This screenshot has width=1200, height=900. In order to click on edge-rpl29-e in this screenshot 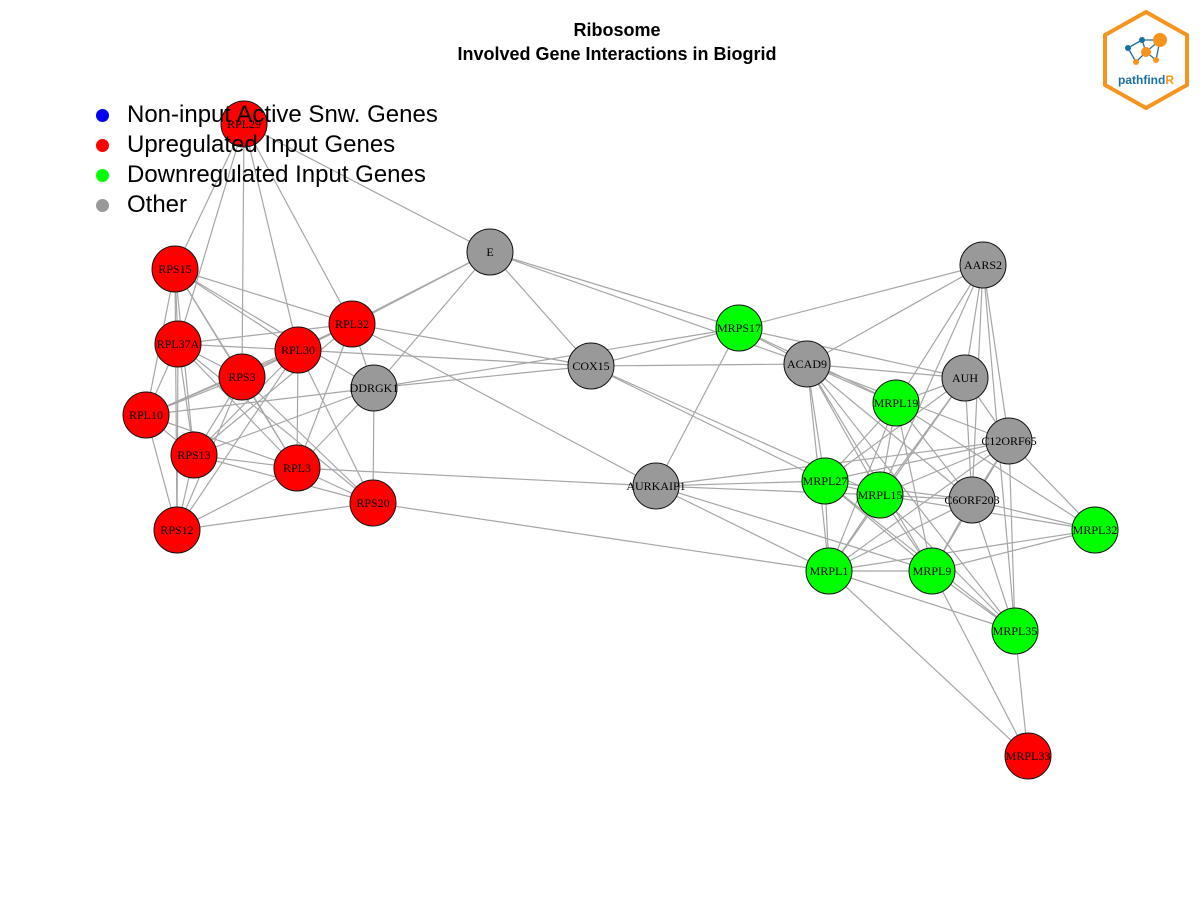, I will do `click(367, 188)`.